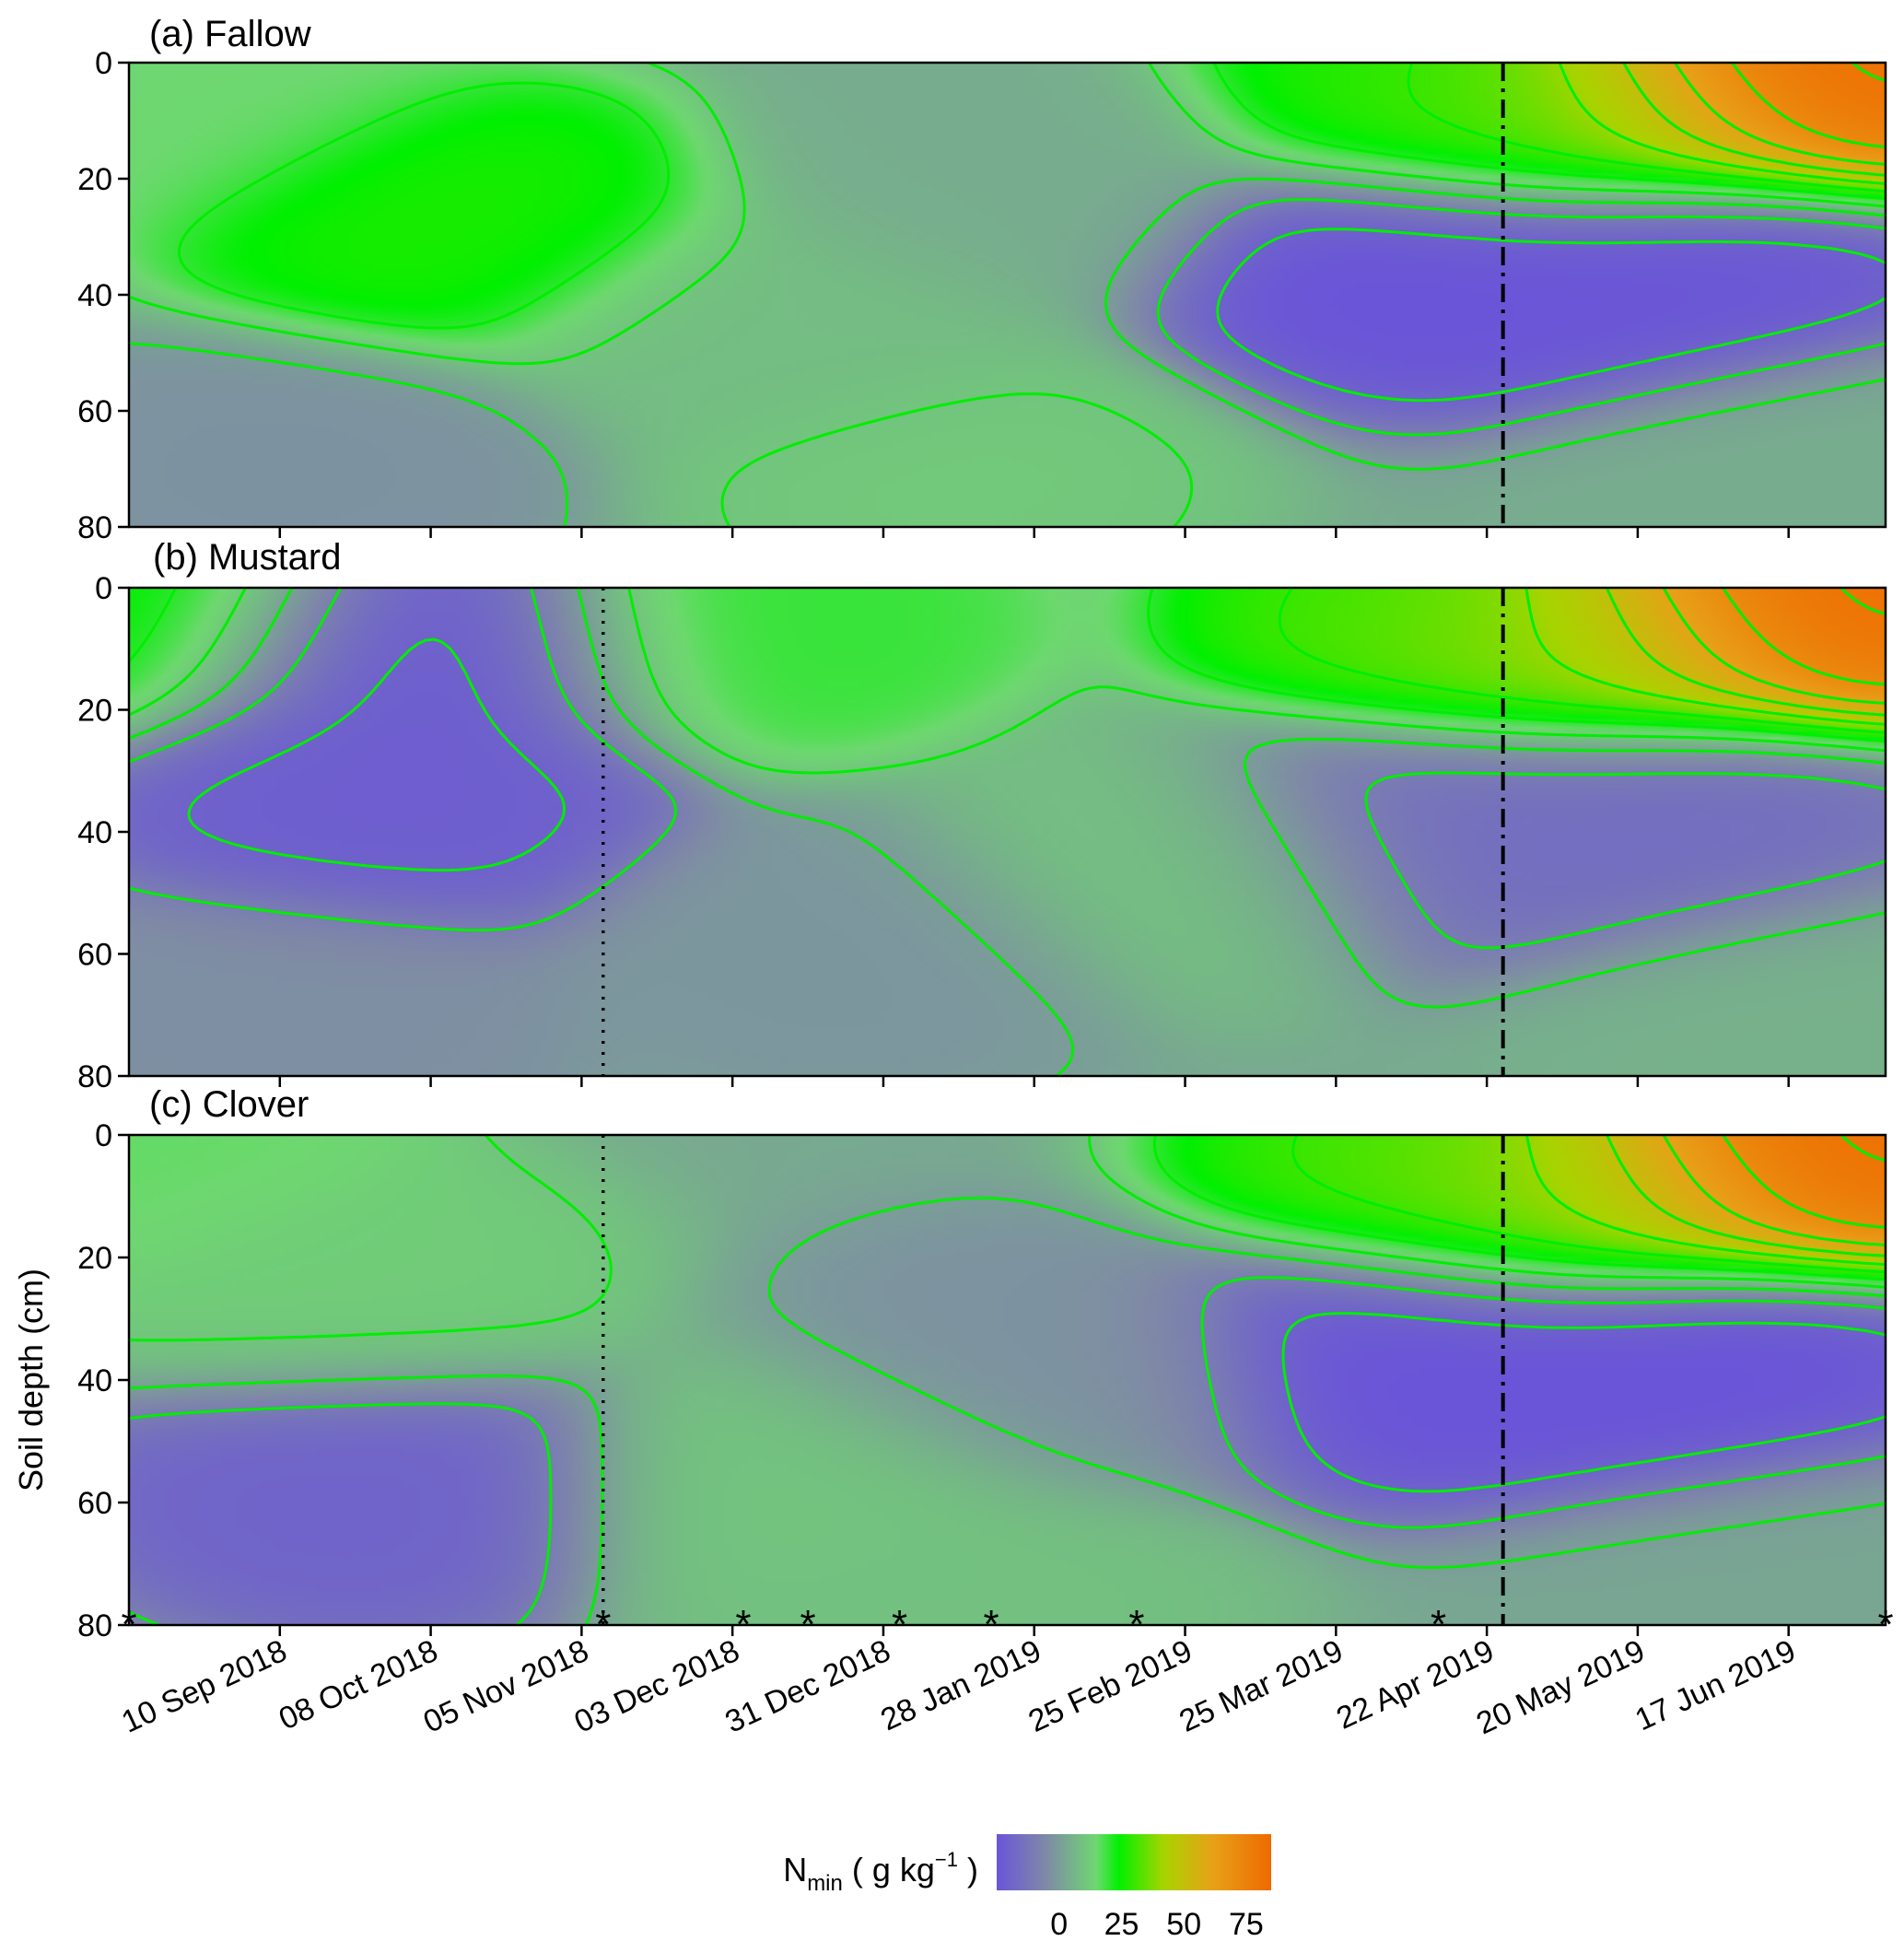 The image size is (1904, 1953). I want to click on x-tick-label: 20 May 2019, so click(1560, 1688).